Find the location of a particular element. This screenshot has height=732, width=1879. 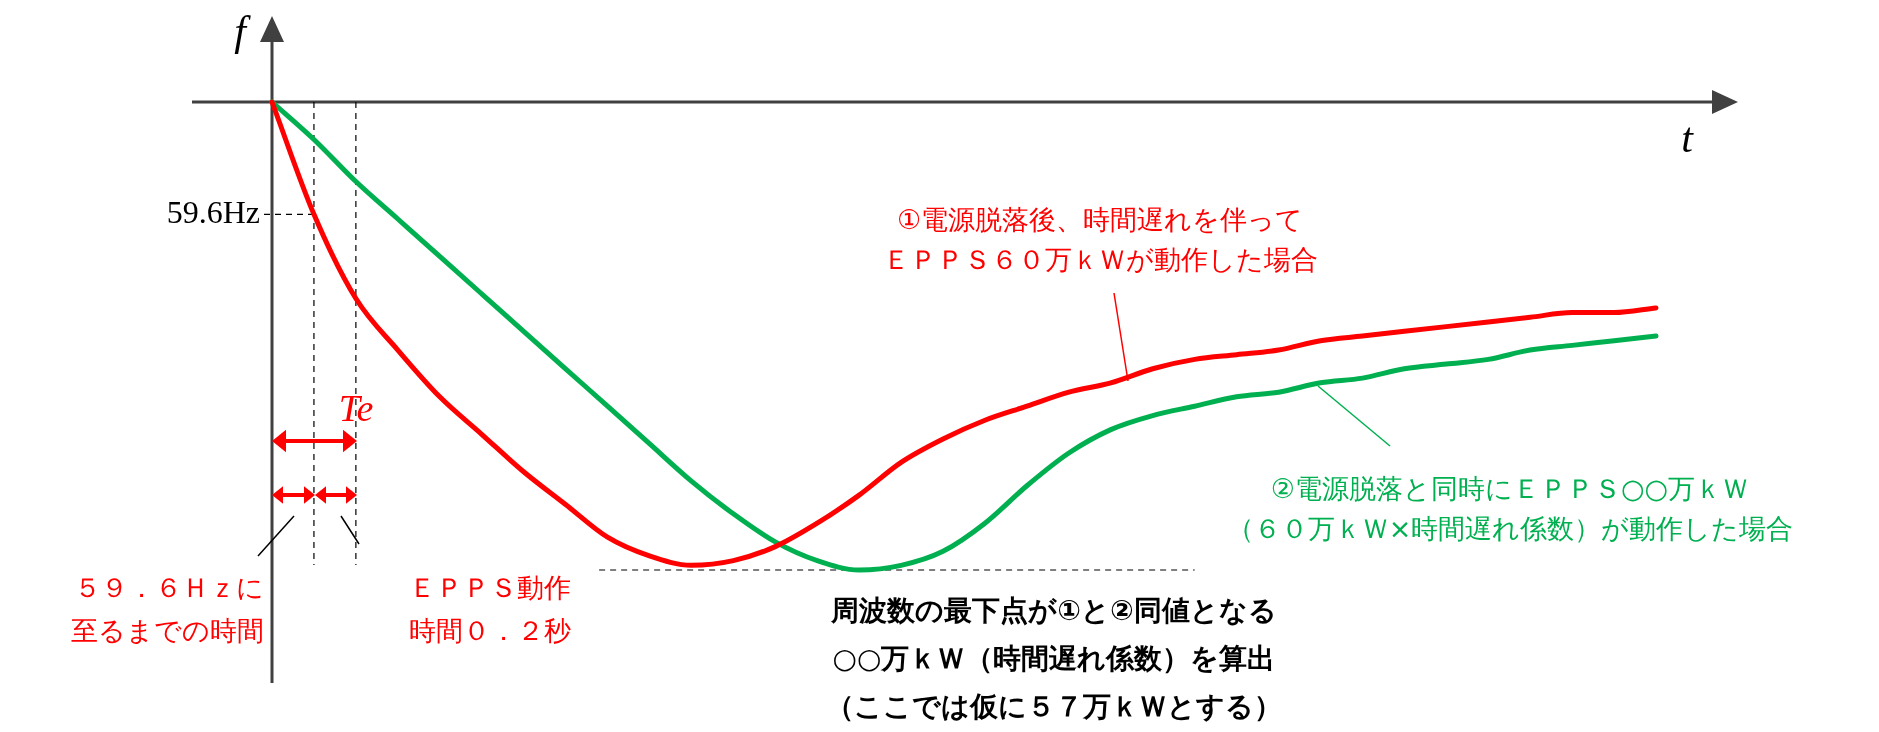

text: 周波数の最下点が①と②同値となる○○万ｋＷ（時間遅れ係数）を算出（ここでは仮に５７万ｋＷとする） is located at coordinates (1054, 659).